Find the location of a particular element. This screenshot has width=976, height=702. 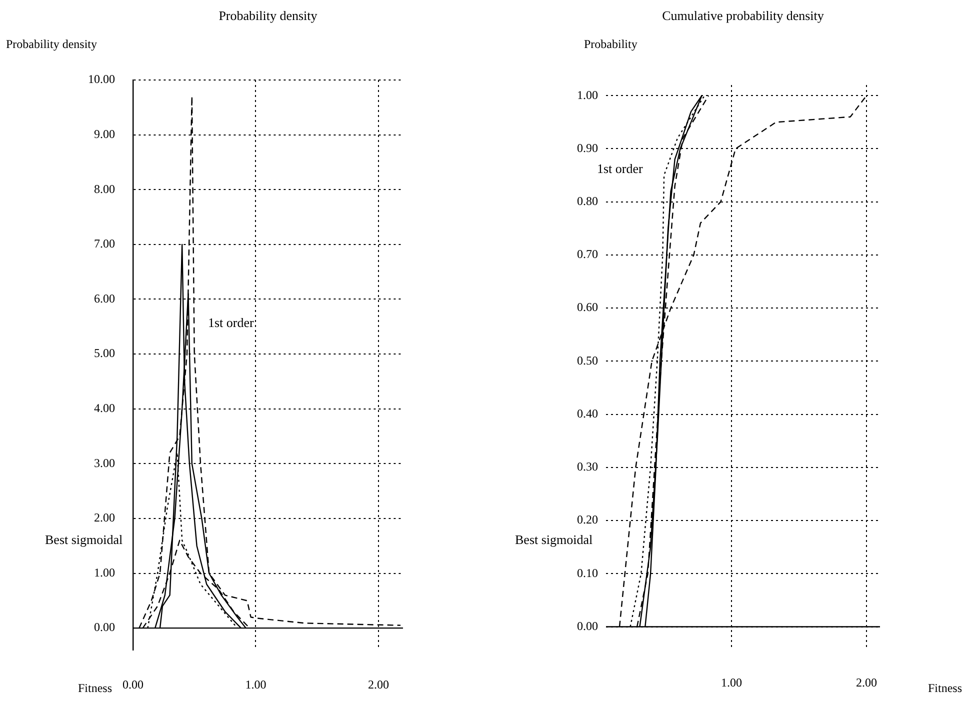

y-tick-label: 6.00 is located at coordinates (104, 298).